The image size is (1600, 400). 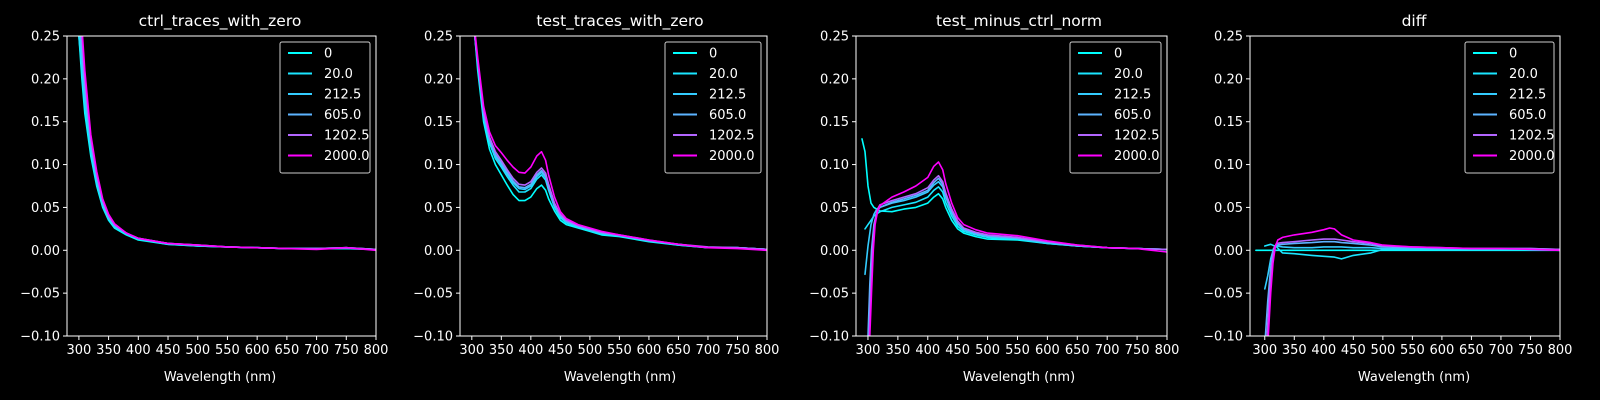 I want to click on panel-1-plot-area, so click(x=227, y=144).